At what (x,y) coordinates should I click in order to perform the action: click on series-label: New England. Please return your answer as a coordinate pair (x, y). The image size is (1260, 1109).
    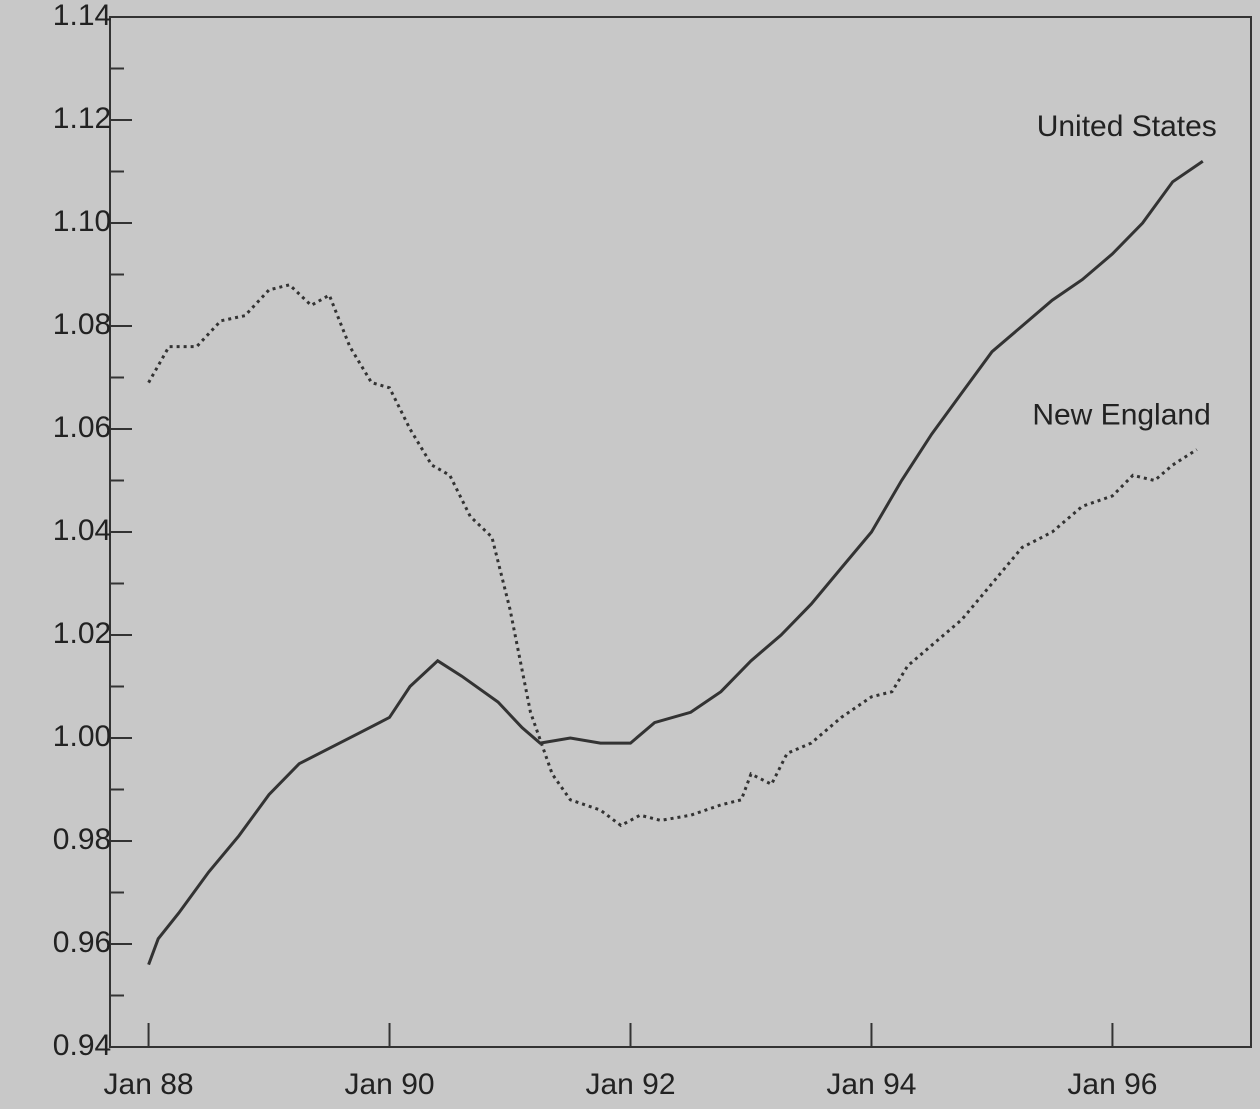
    Looking at the image, I should click on (1121, 415).